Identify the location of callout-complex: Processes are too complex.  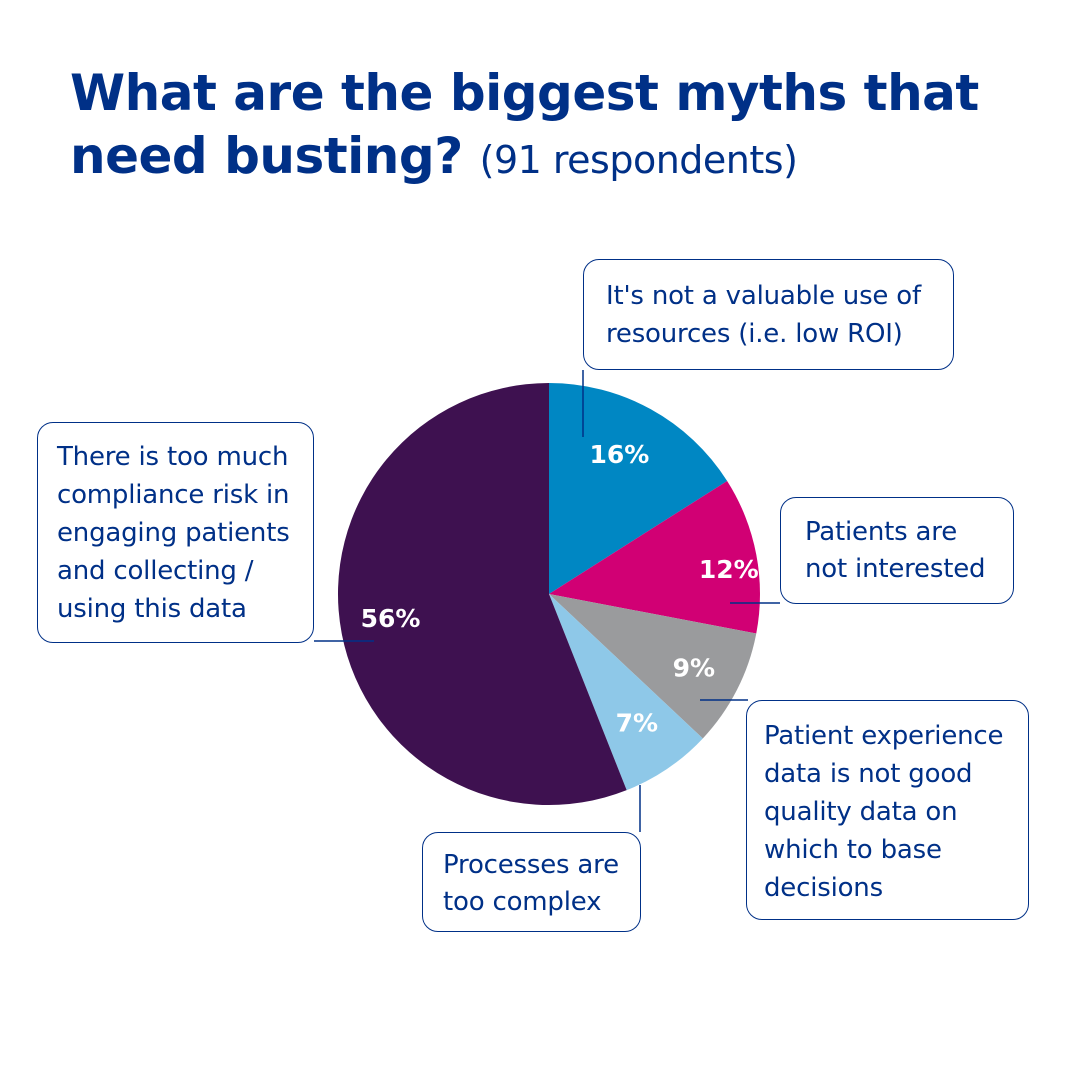
(531, 882).